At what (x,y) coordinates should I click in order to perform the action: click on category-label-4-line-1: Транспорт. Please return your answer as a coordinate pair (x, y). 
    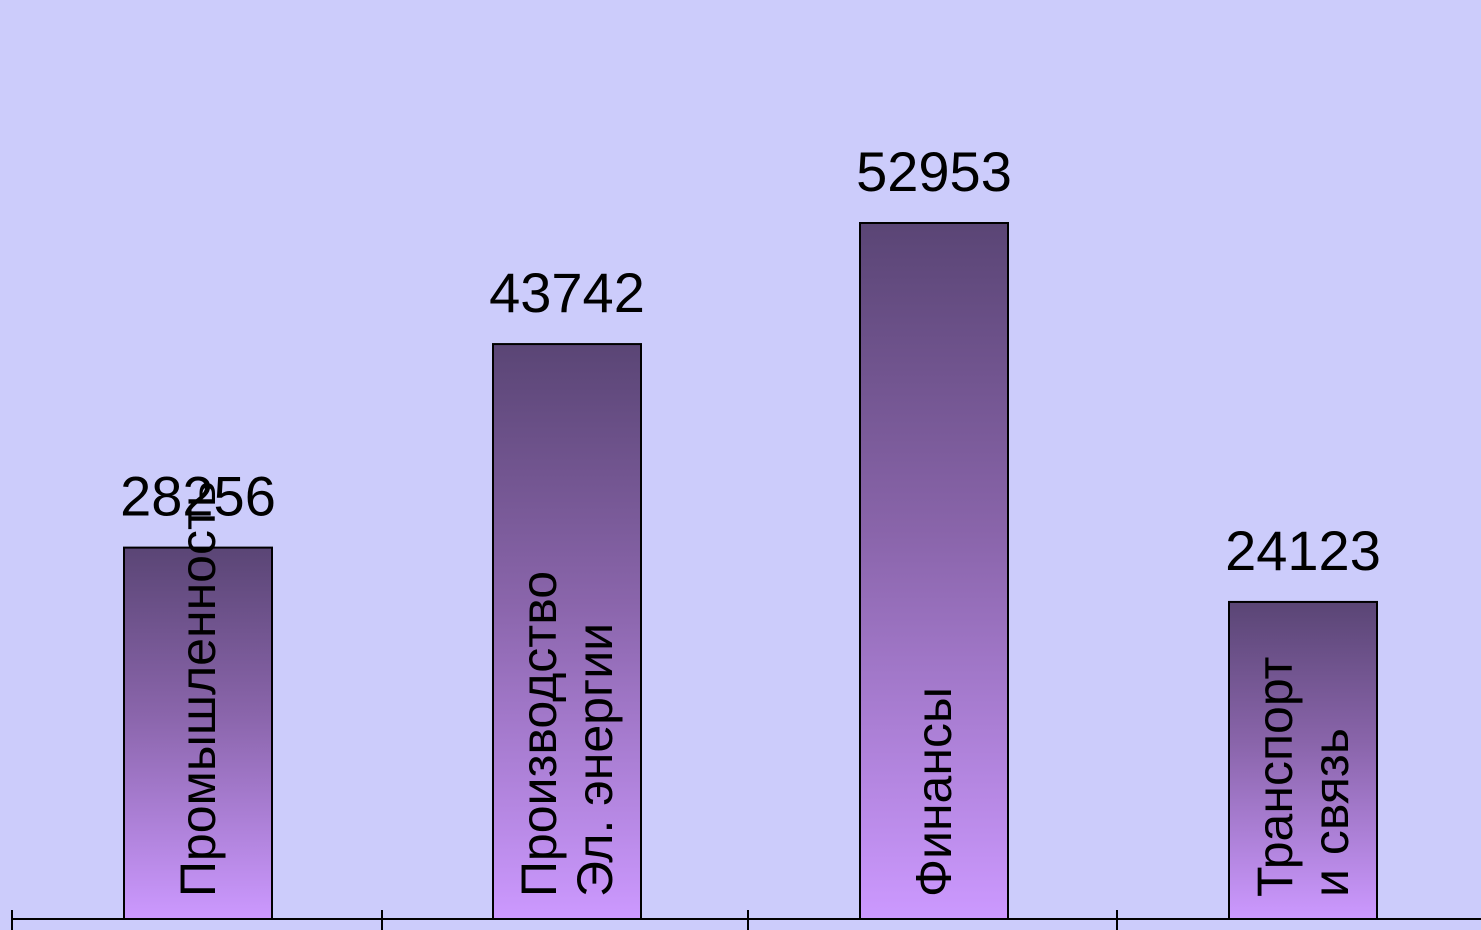
    Looking at the image, I should click on (1275, 776).